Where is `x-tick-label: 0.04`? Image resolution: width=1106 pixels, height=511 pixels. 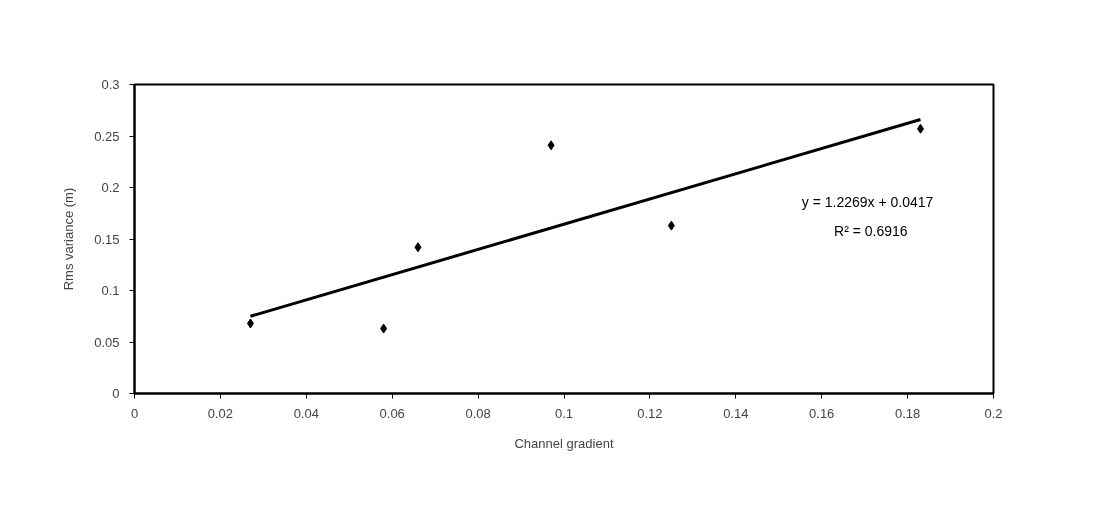
x-tick-label: 0.04 is located at coordinates (306, 413).